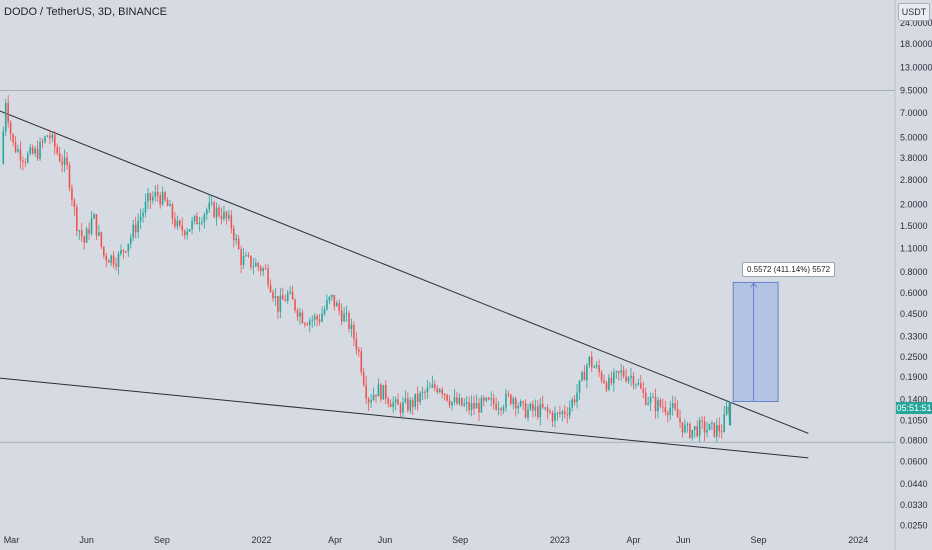 This screenshot has height=550, width=932. Describe the element at coordinates (404, 418) in the screenshot. I see `lower-trendline` at that location.